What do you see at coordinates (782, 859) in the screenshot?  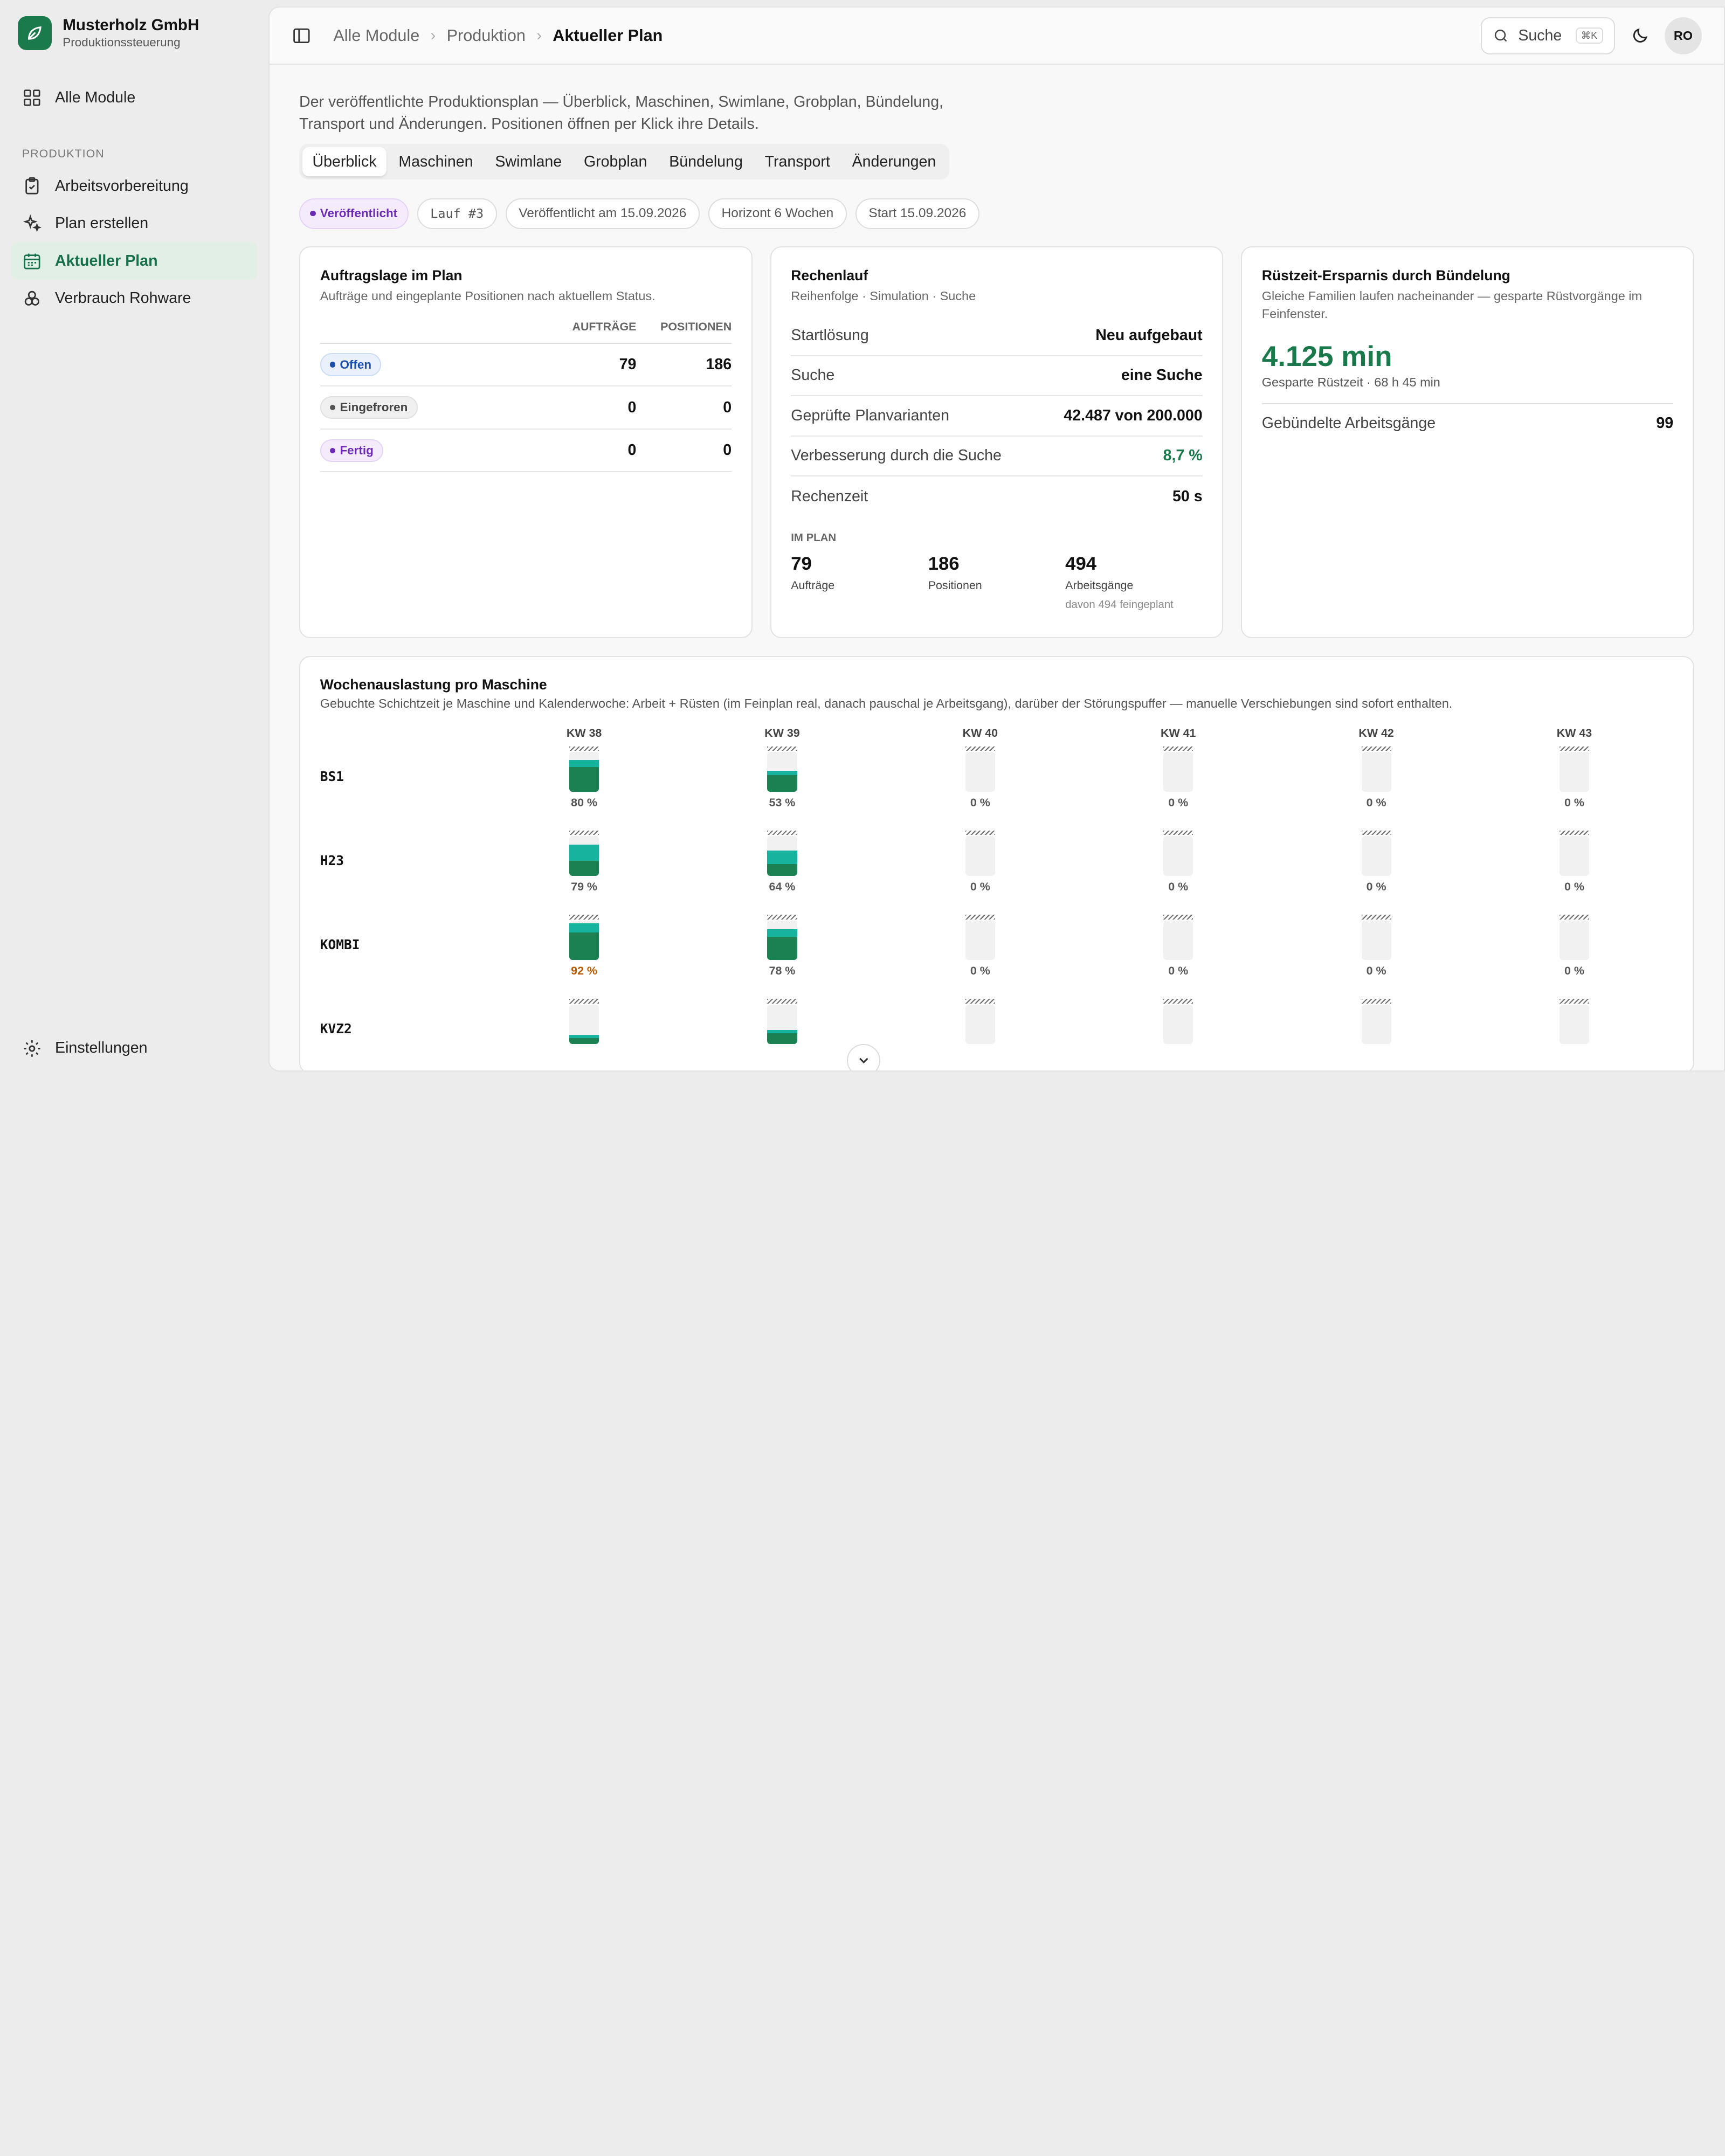 I see `load-cell: 64 %` at bounding box center [782, 859].